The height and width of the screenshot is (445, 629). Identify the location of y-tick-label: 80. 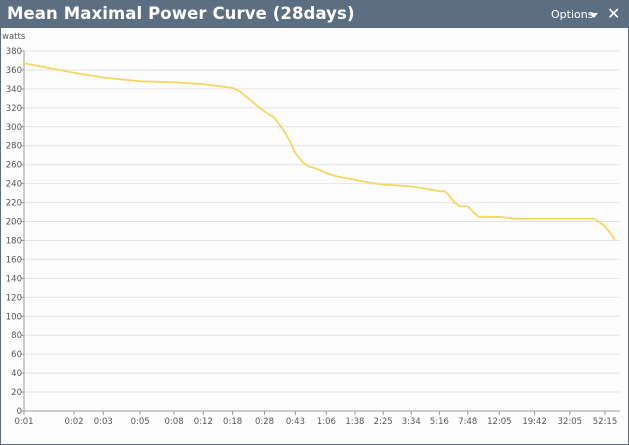
(16, 336).